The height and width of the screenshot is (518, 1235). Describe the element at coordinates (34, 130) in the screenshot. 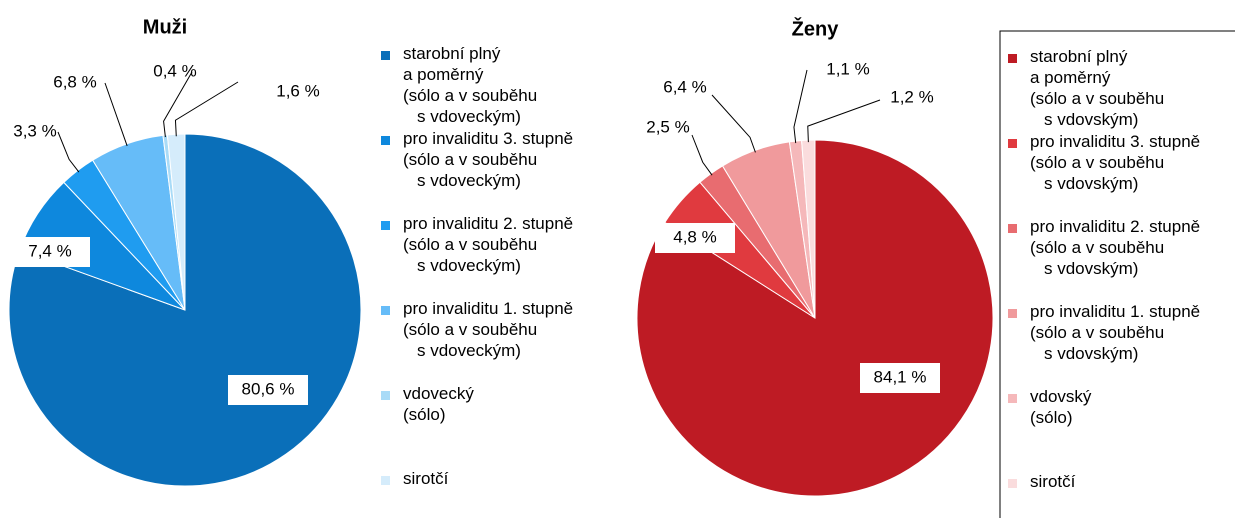

I see `data-label: 3,3 %` at that location.